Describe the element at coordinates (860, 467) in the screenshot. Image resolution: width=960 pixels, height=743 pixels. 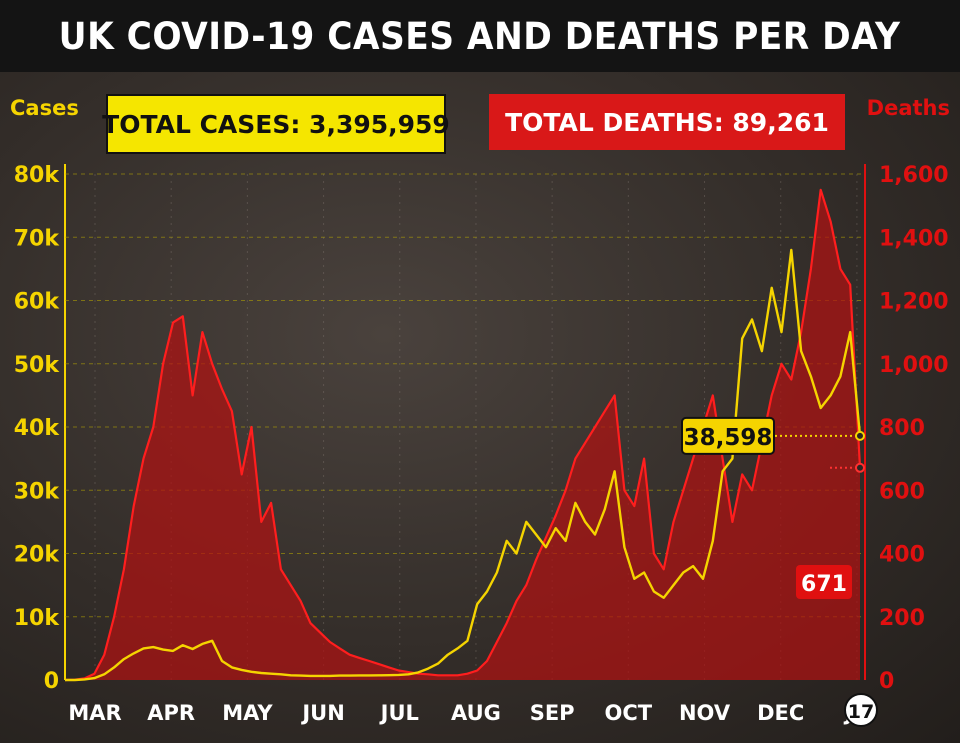
I see `deaths-end-marker` at that location.